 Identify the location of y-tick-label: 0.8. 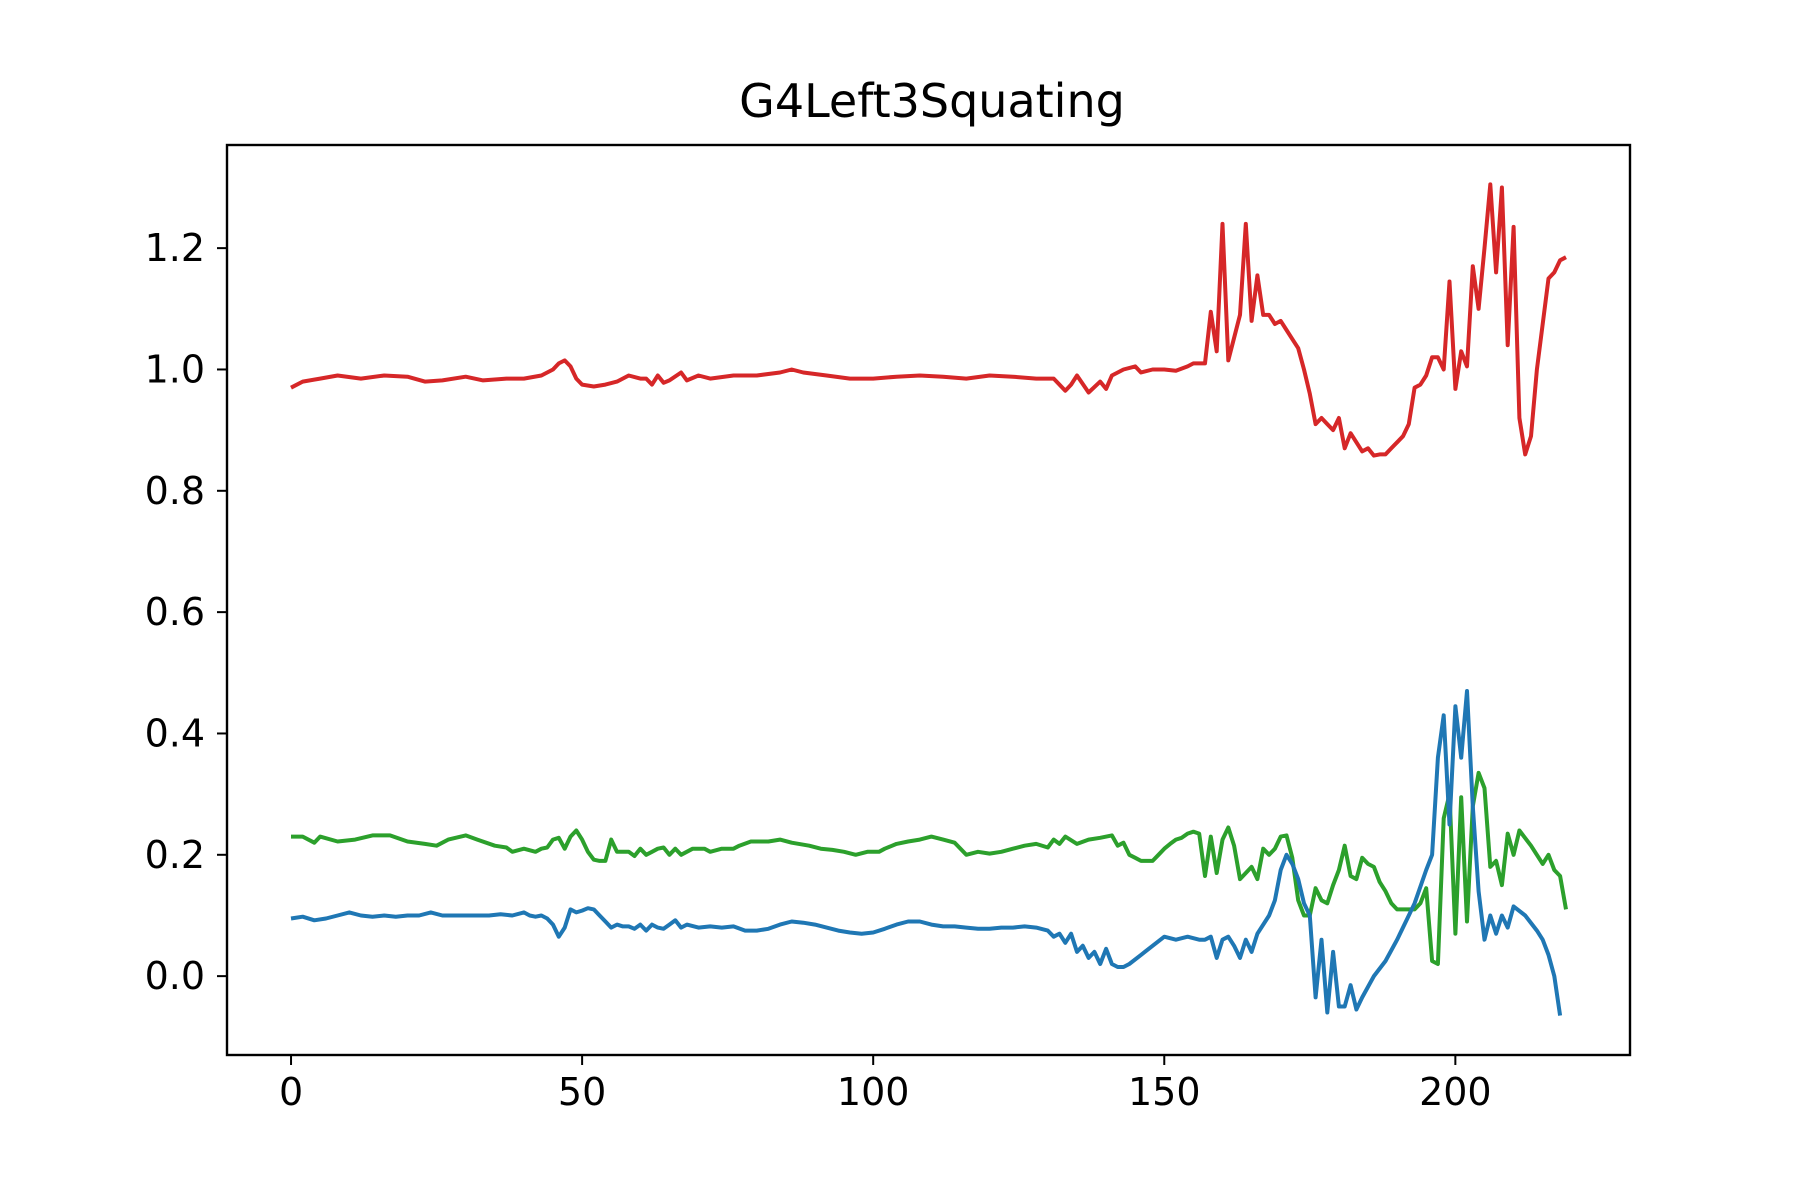
(175, 491).